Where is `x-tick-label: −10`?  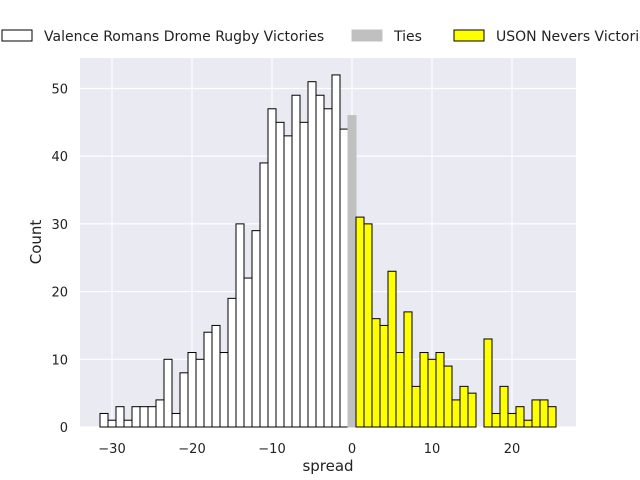
x-tick-label: −10 is located at coordinates (271, 449).